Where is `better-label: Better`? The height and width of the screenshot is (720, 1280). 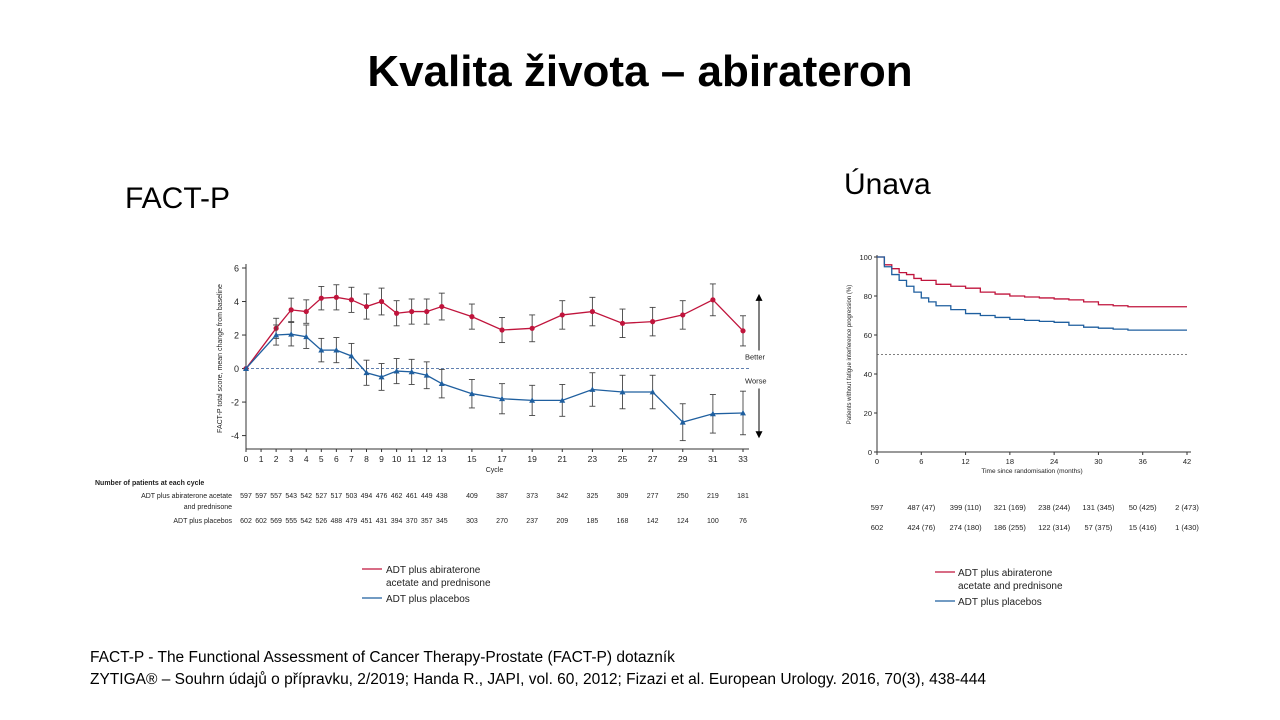
better-label: Better is located at coordinates (755, 357).